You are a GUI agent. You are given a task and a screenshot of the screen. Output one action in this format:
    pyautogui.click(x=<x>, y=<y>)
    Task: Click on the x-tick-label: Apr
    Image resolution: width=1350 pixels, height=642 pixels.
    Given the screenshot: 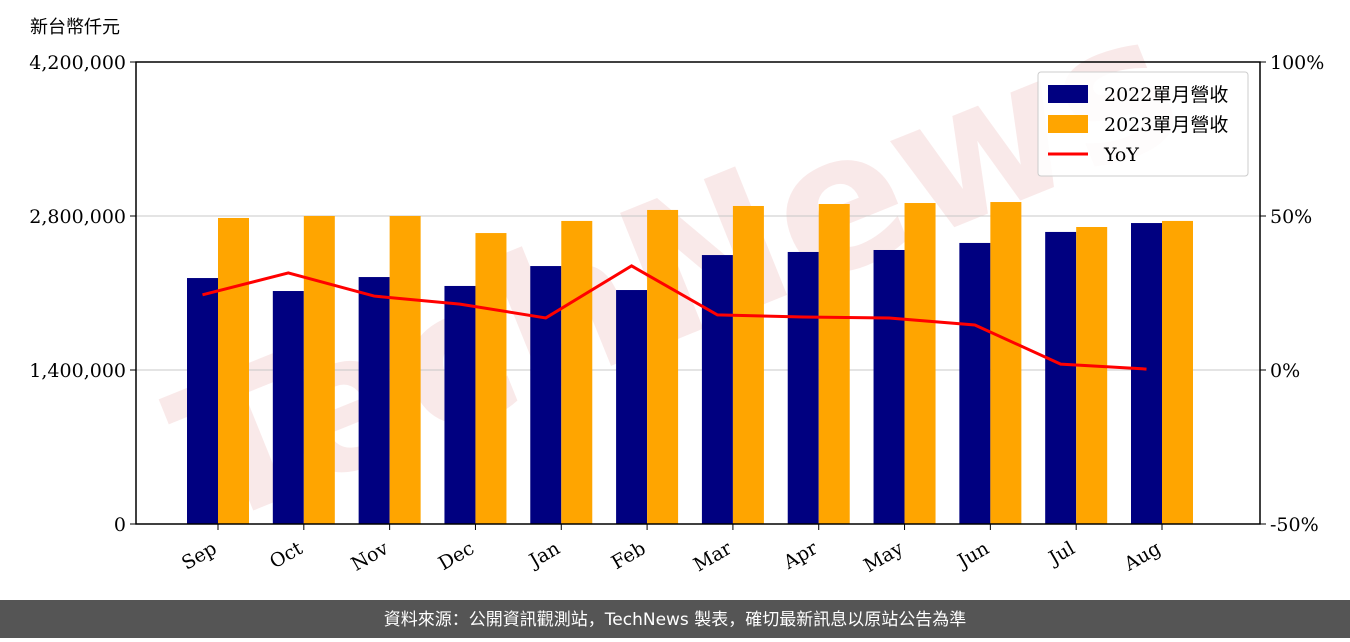 What is the action you would take?
    pyautogui.click(x=800, y=555)
    